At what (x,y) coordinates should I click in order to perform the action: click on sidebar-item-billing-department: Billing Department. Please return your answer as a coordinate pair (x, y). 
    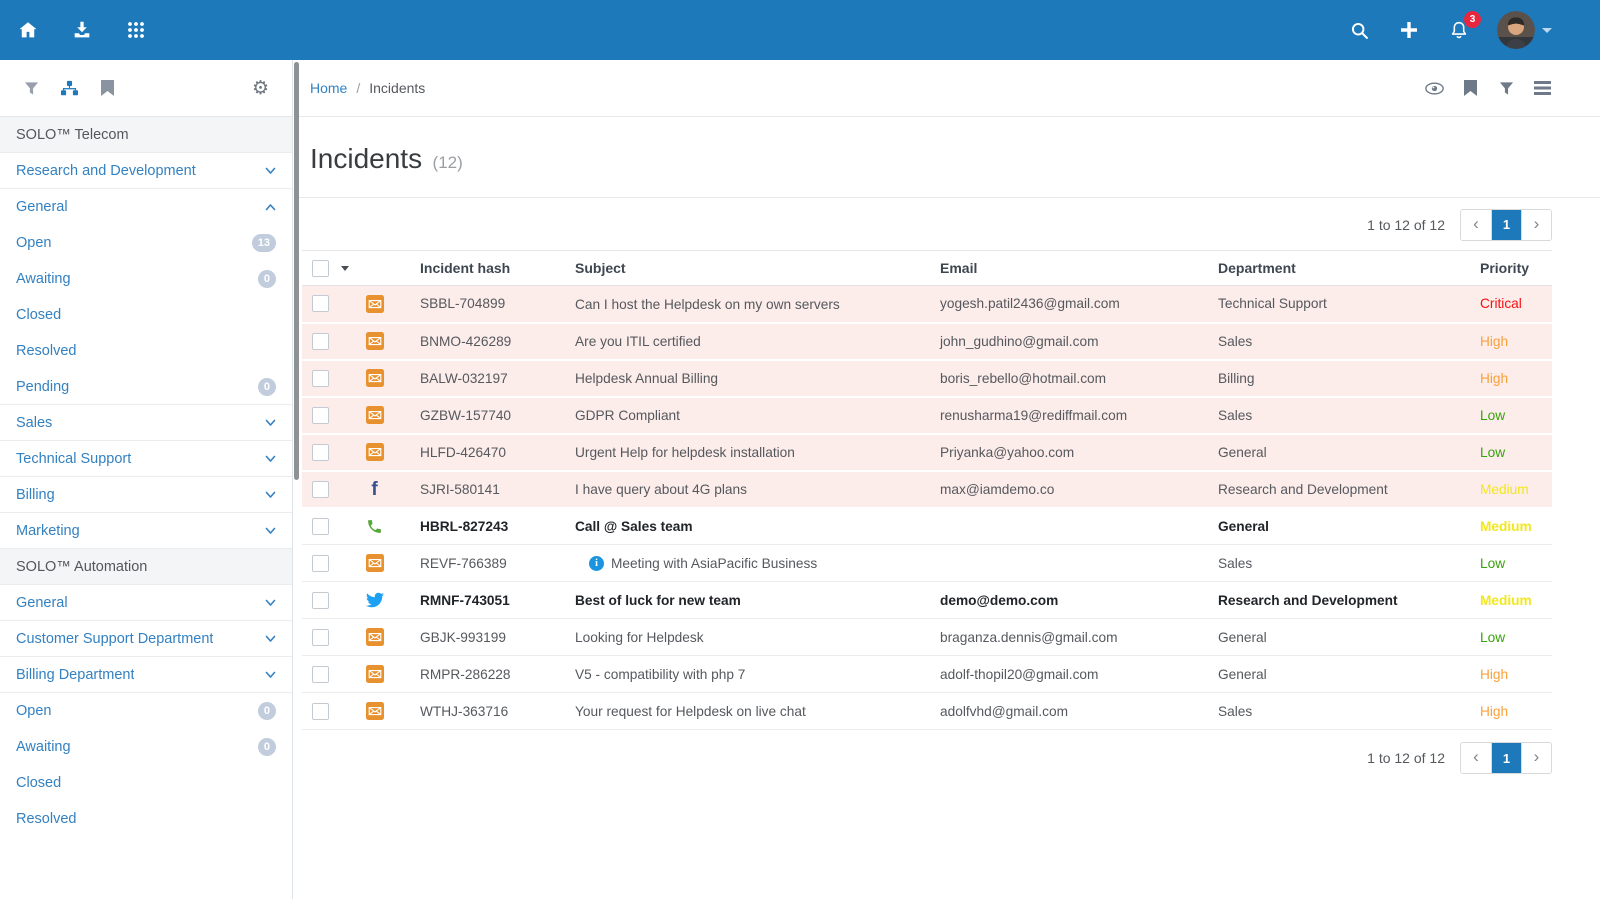
    Looking at the image, I should click on (146, 675).